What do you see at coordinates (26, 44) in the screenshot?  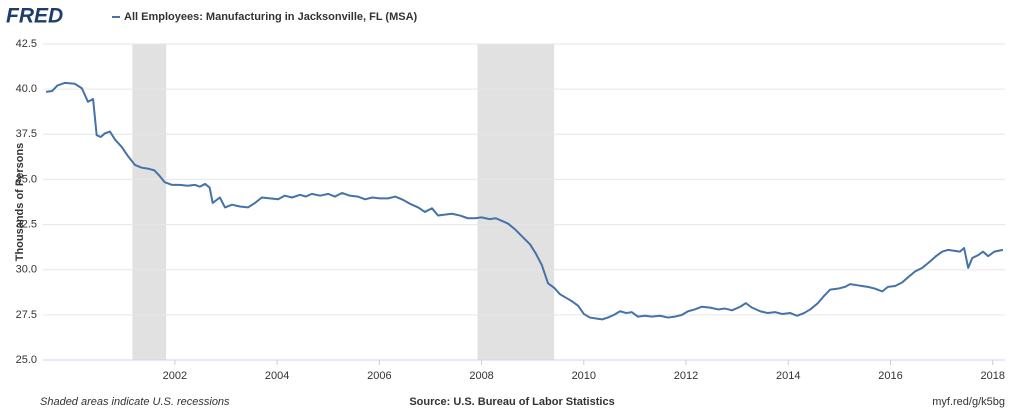 I see `y-tick-label: 42.5` at bounding box center [26, 44].